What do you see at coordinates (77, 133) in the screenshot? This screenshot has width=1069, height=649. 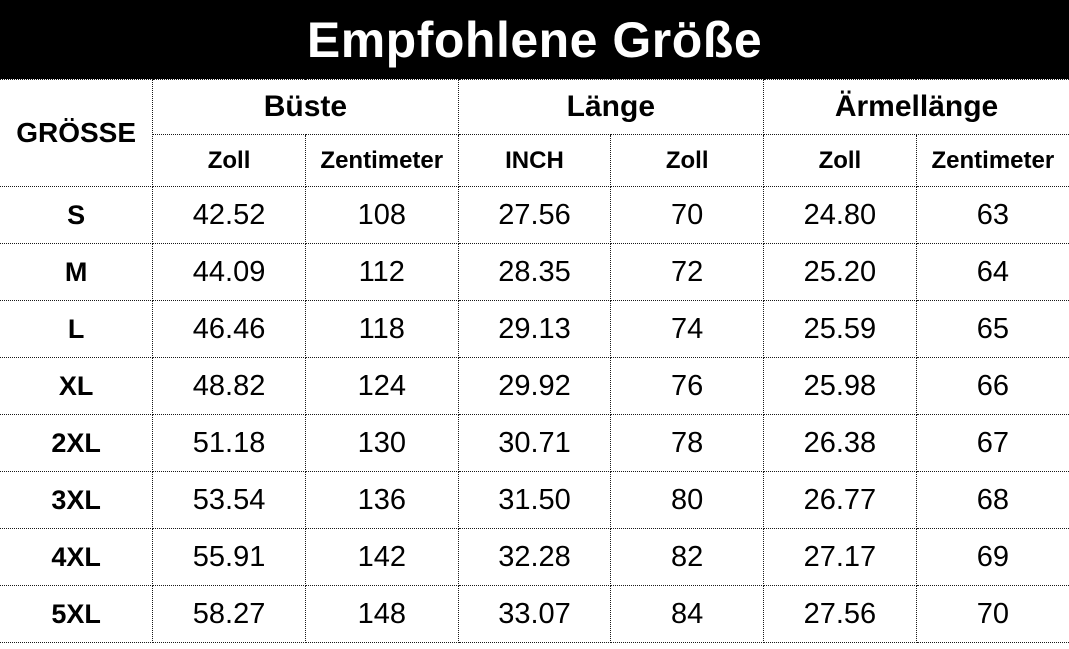 I see `column-header-size: GRÖSSE` at bounding box center [77, 133].